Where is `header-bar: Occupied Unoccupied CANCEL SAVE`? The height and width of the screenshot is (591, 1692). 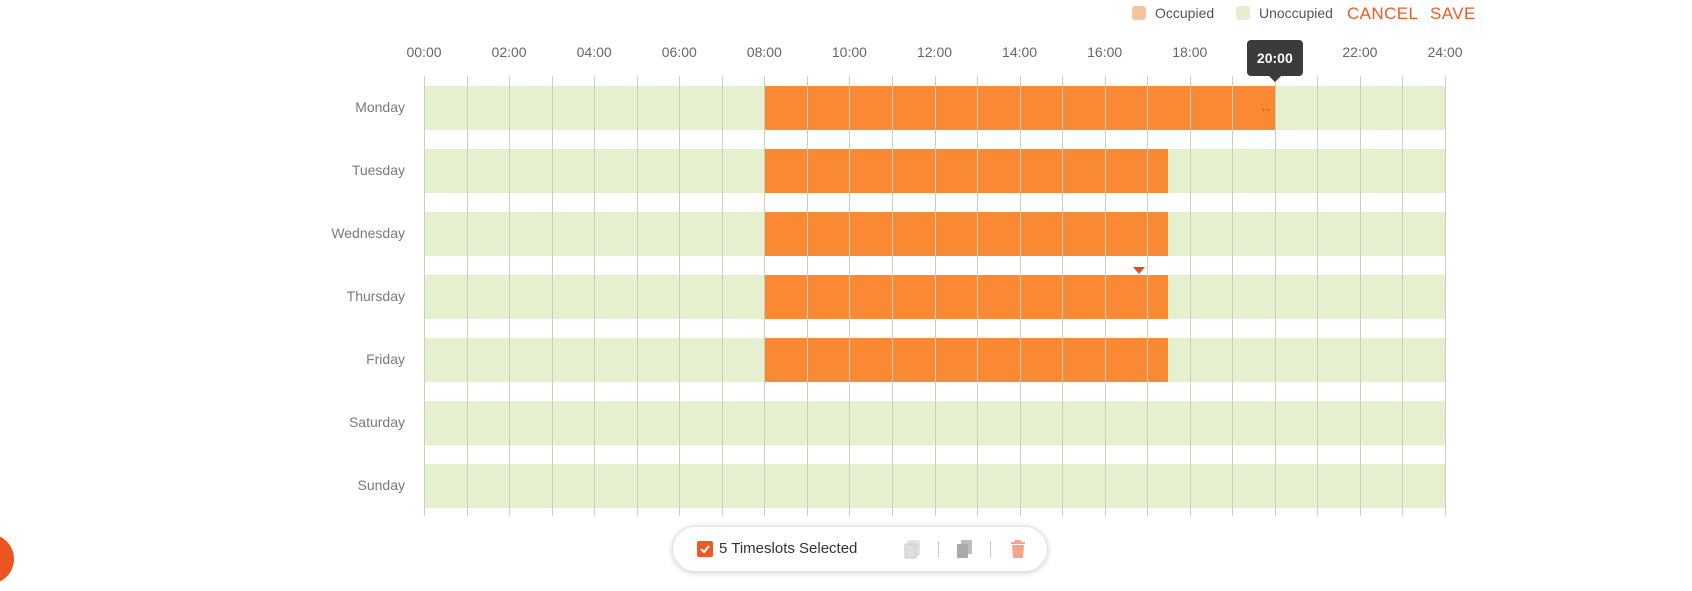
header-bar: Occupied Unoccupied CANCEL SAVE is located at coordinates (846, 17).